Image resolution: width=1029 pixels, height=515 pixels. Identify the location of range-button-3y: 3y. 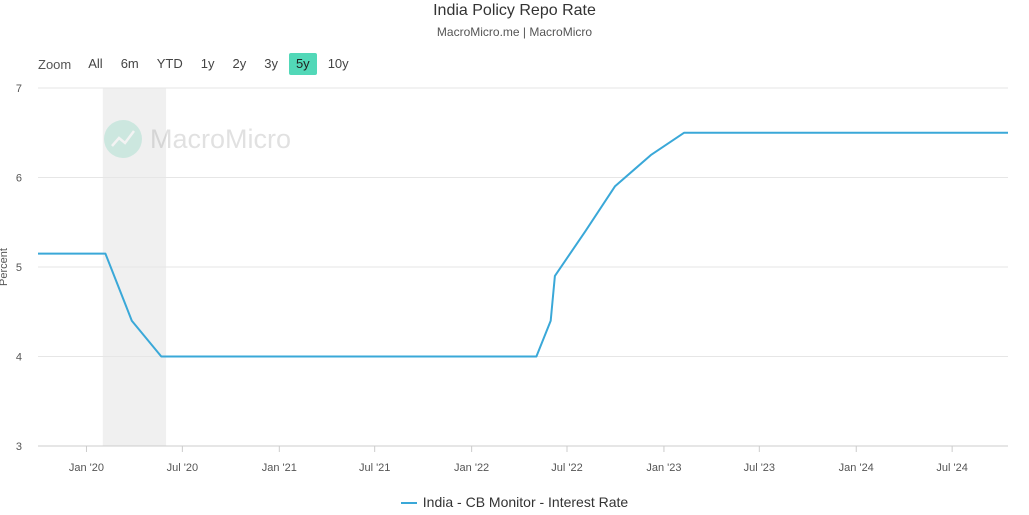
(271, 63).